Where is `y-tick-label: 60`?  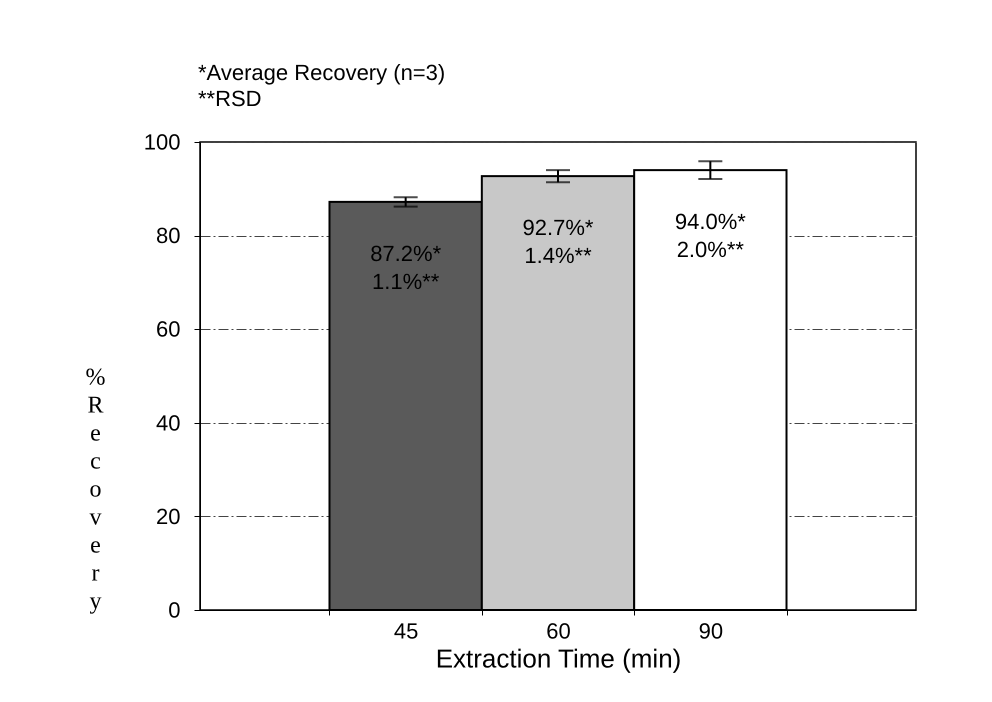 y-tick-label: 60 is located at coordinates (168, 329).